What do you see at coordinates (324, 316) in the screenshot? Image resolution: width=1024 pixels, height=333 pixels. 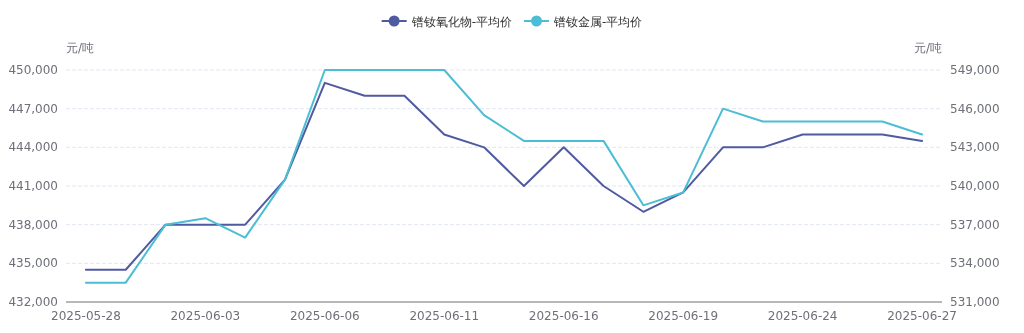 I see `x-tick-label: 2025-06-06` at bounding box center [324, 316].